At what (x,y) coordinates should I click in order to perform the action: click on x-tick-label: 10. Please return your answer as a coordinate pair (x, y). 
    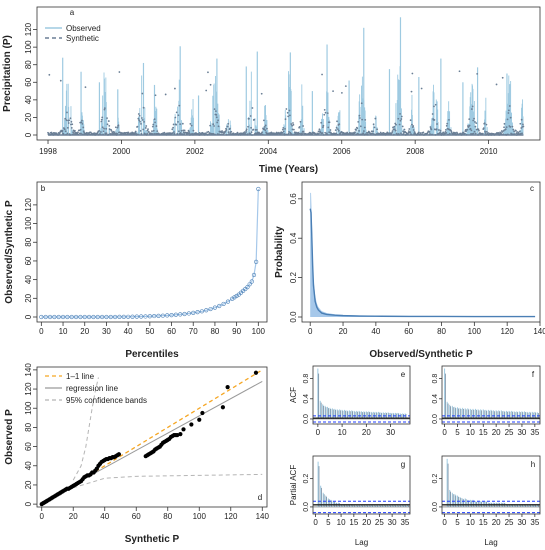
    Looking at the image, I should click on (341, 522).